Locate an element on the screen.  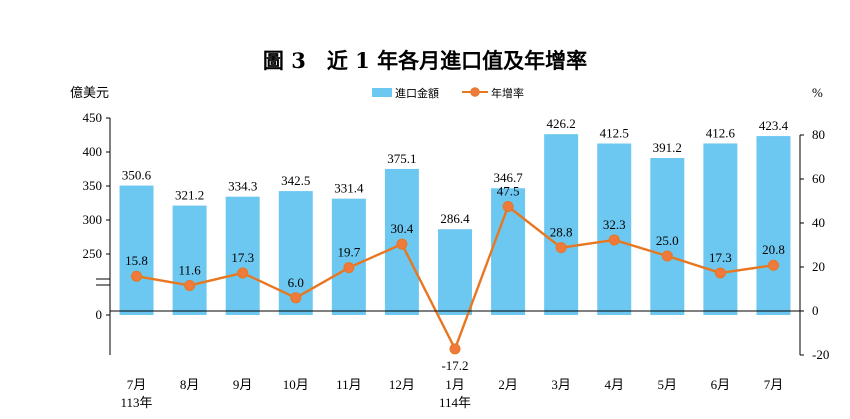
x-year-label: 114年 is located at coordinates (455, 402).